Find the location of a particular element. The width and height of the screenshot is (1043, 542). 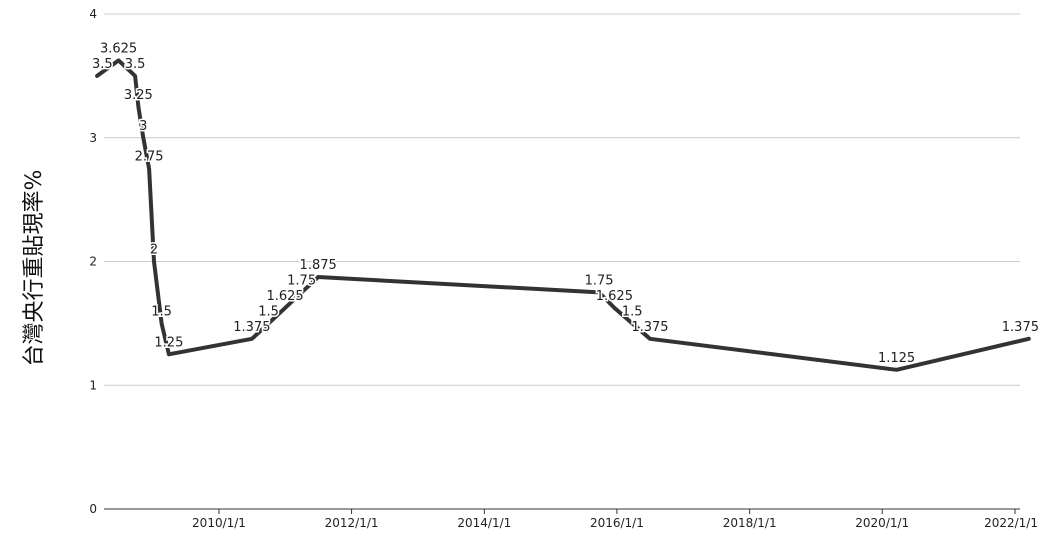

data-label-1: 3.625 is located at coordinates (118, 48).